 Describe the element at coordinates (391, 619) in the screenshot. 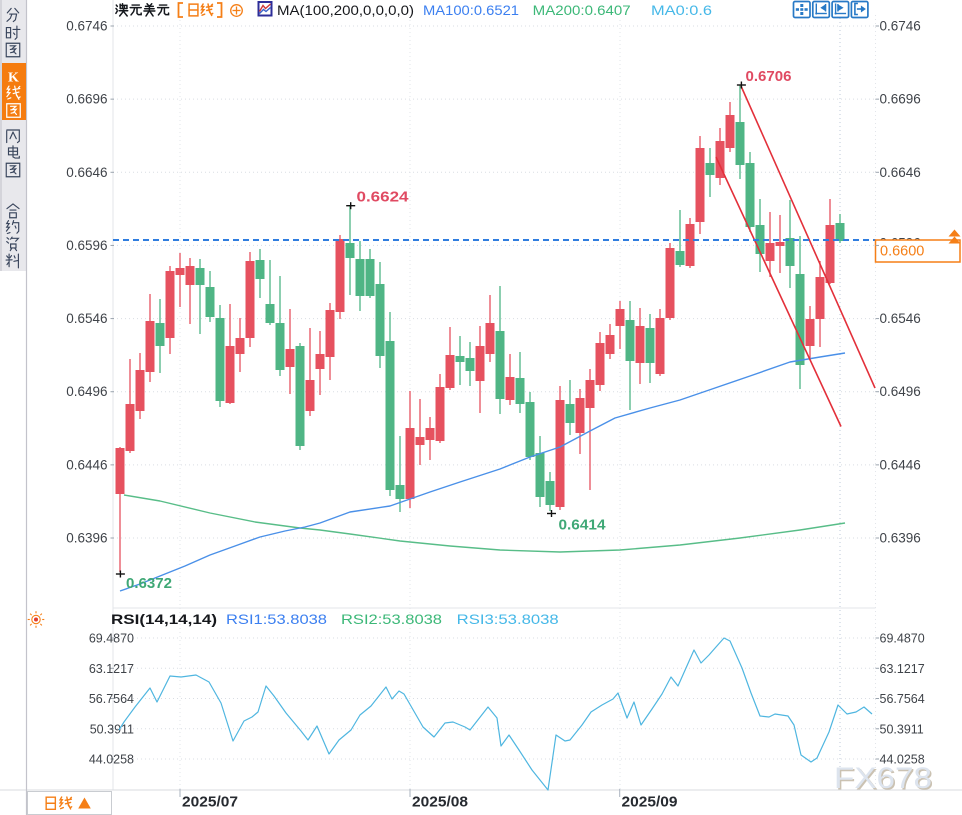

I see `svg-text: RSI2:53.8038` at that location.